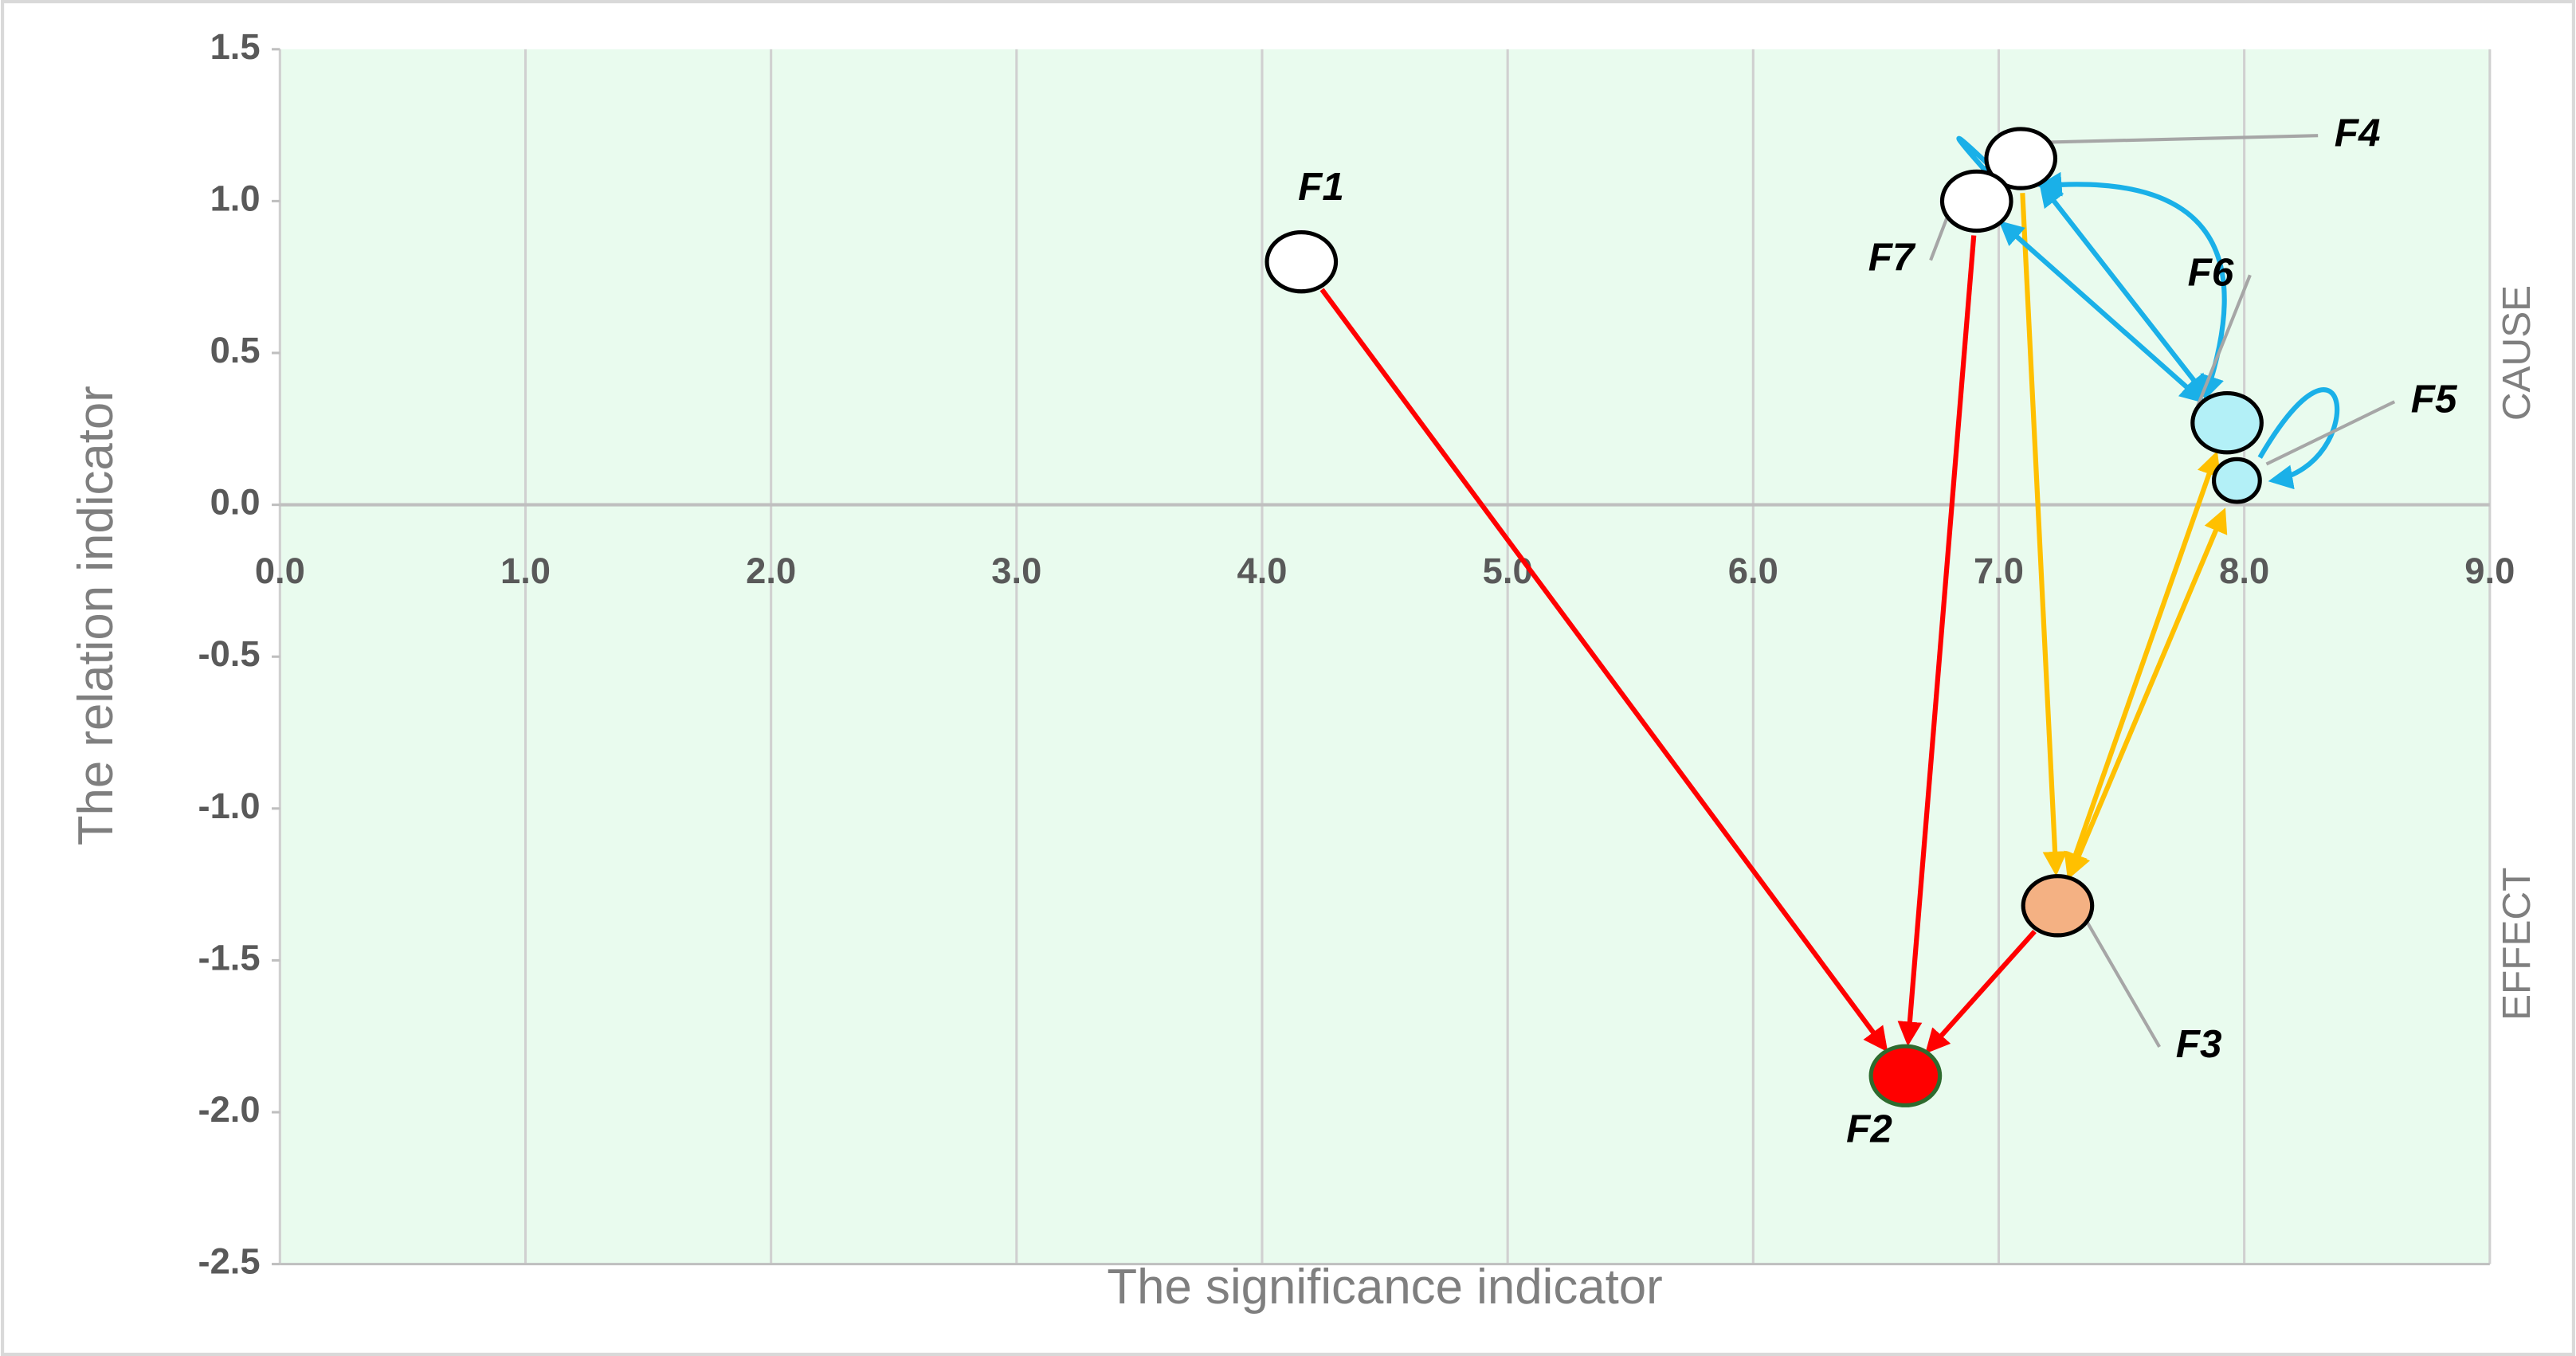 The width and height of the screenshot is (2576, 1356). I want to click on point-label: F3, so click(2199, 1044).